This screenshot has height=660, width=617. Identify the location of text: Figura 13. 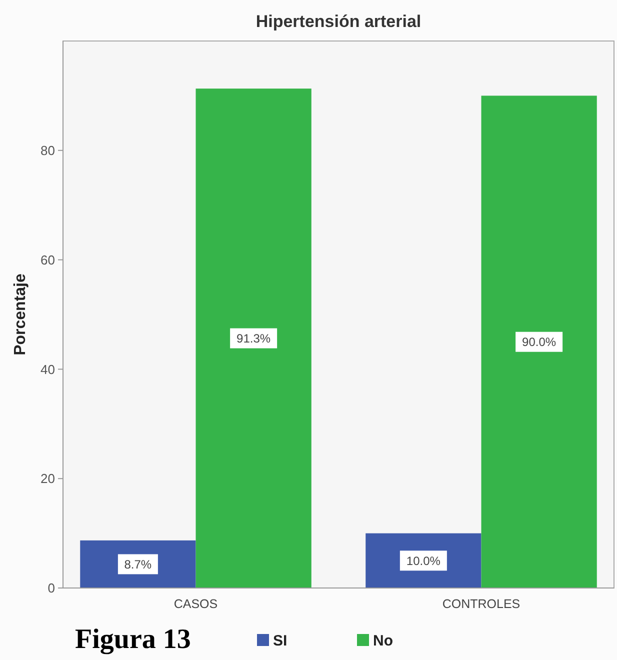
(133, 639).